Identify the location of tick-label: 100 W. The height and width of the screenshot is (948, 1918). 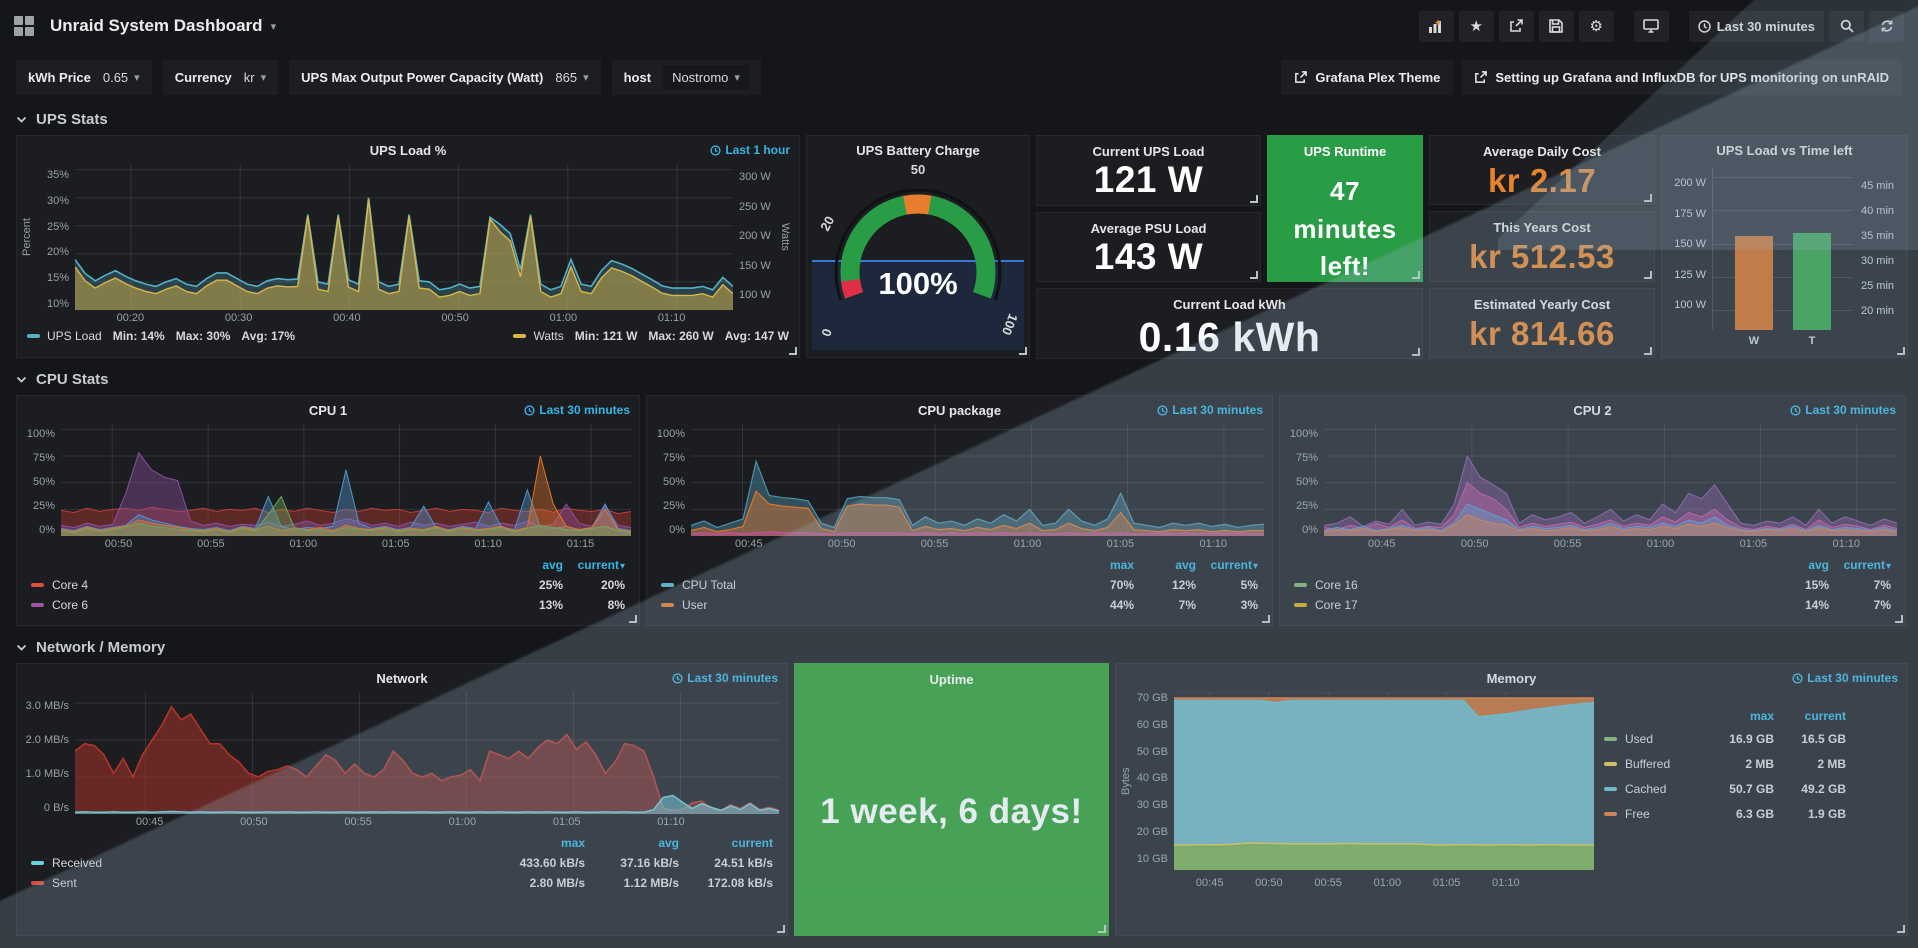
(1690, 305).